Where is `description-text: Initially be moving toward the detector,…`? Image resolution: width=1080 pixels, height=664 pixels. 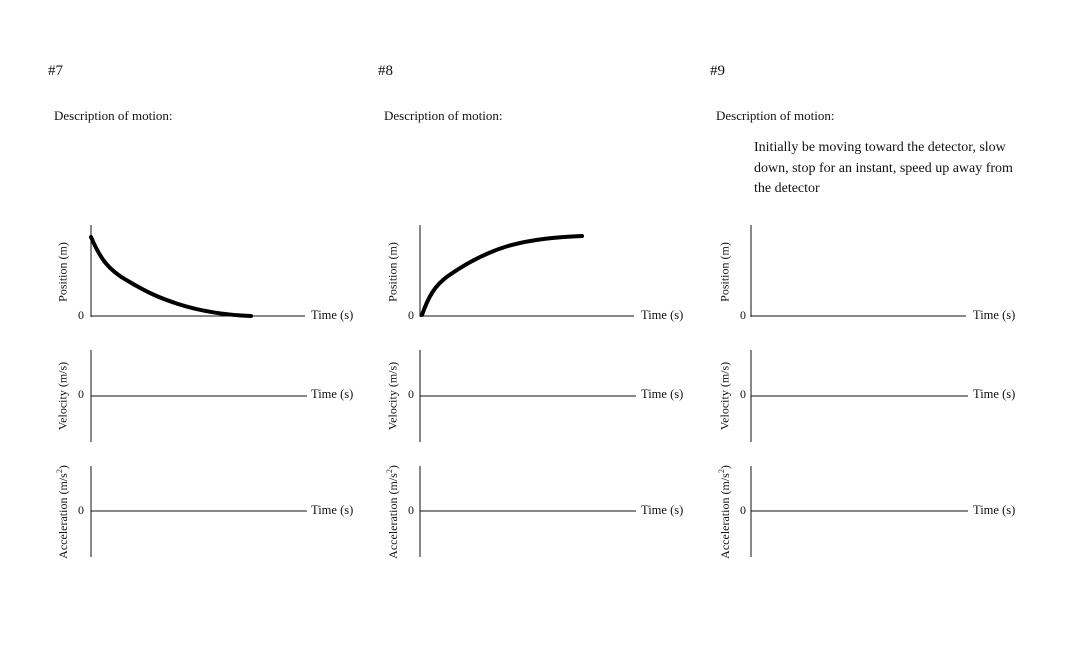 description-text: Initially be moving toward the detector,… is located at coordinates (883, 168).